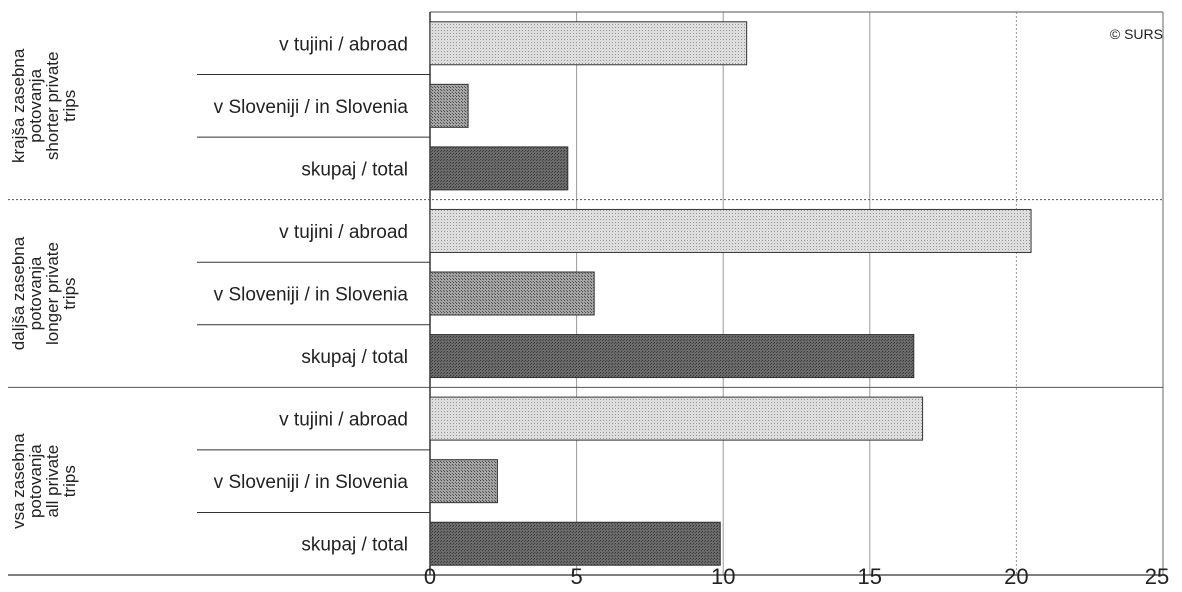  Describe the element at coordinates (870, 575) in the screenshot. I see `x-tick-label: 15` at that location.